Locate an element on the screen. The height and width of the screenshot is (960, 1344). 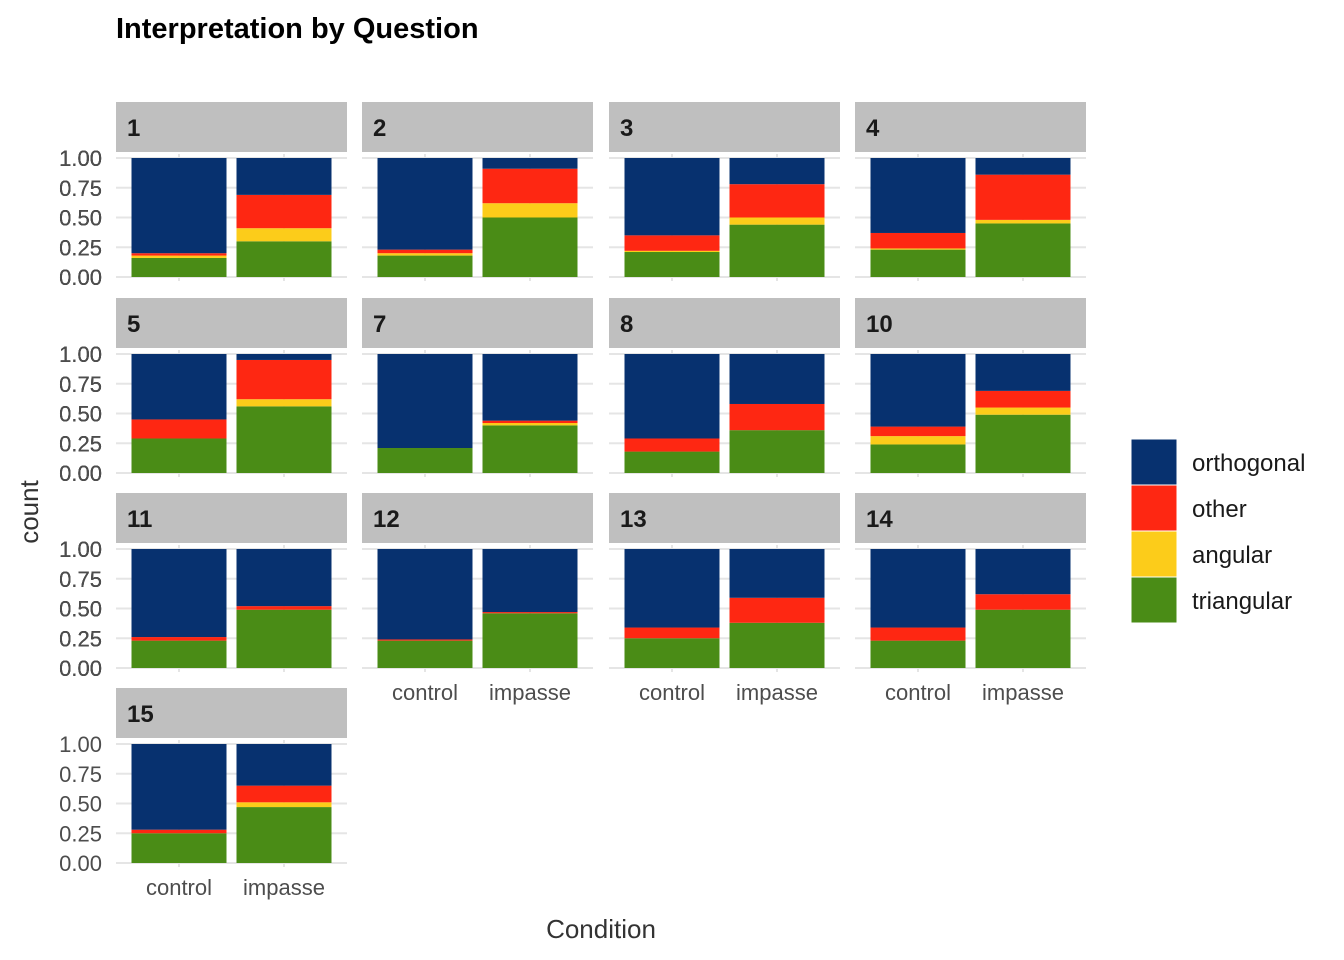
legend-key-triangular is located at coordinates (1154, 600).